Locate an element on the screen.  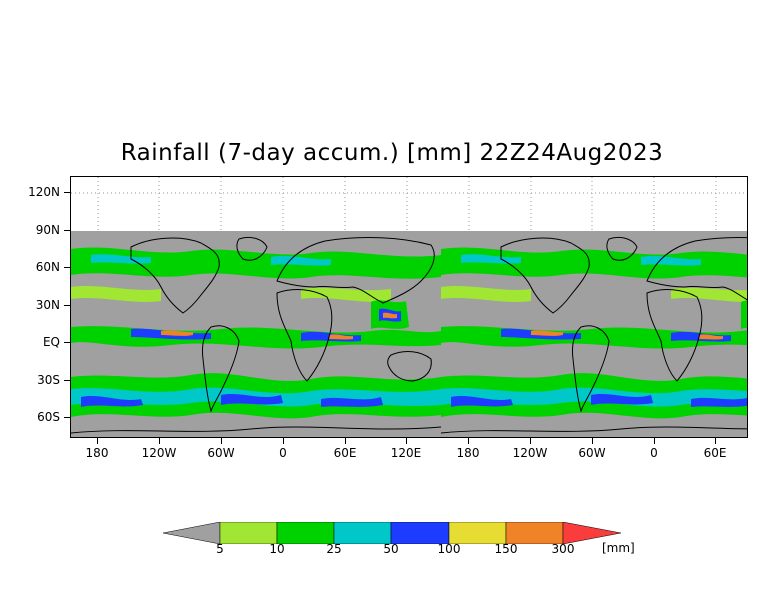
rainfall-legend is located at coordinates (392, 533).